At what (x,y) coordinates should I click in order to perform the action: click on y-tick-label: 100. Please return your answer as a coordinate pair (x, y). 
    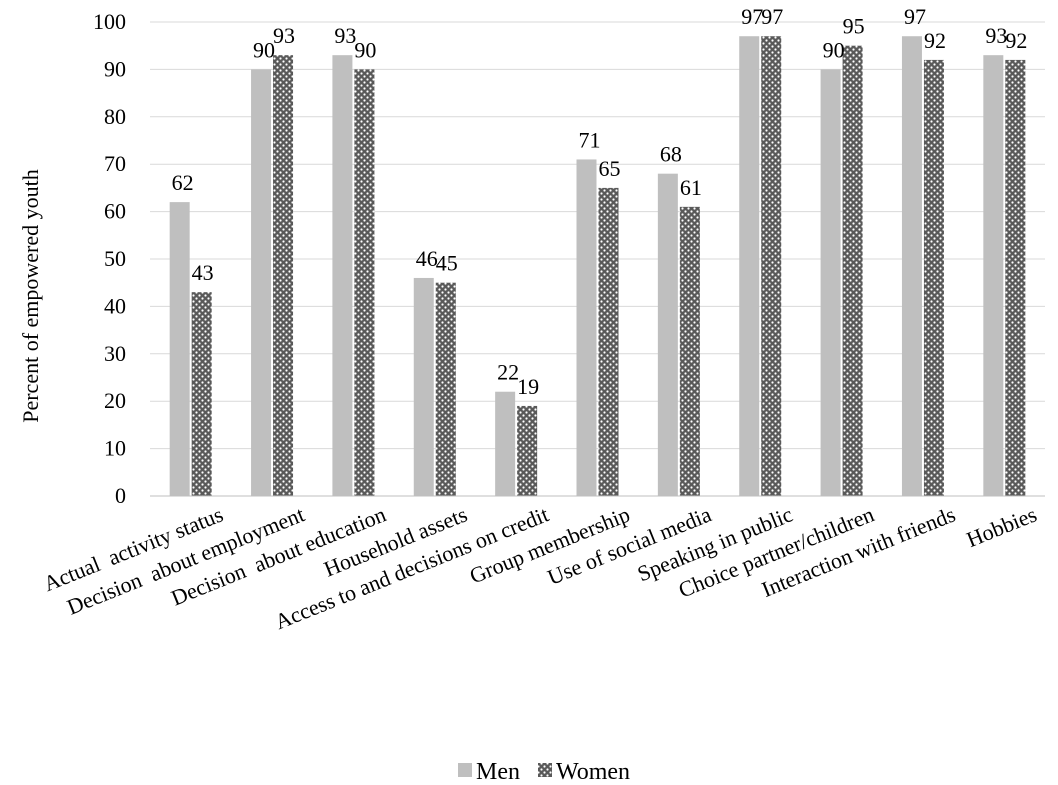
    Looking at the image, I should click on (109, 21).